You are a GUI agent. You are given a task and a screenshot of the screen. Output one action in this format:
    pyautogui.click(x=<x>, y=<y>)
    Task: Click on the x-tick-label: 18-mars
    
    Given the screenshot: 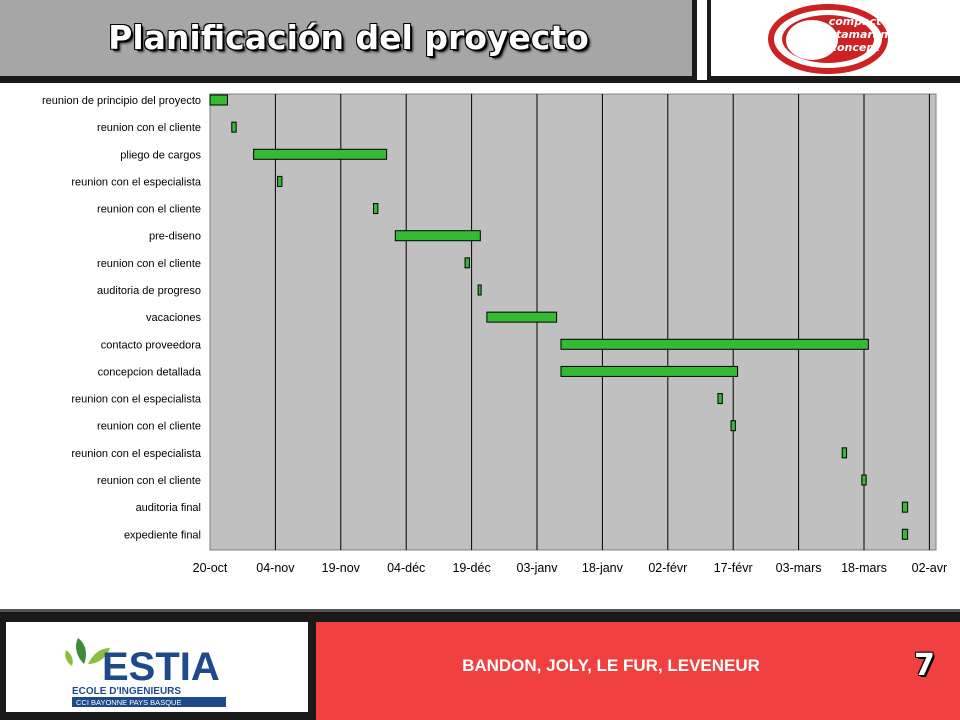 What is the action you would take?
    pyautogui.click(x=864, y=568)
    